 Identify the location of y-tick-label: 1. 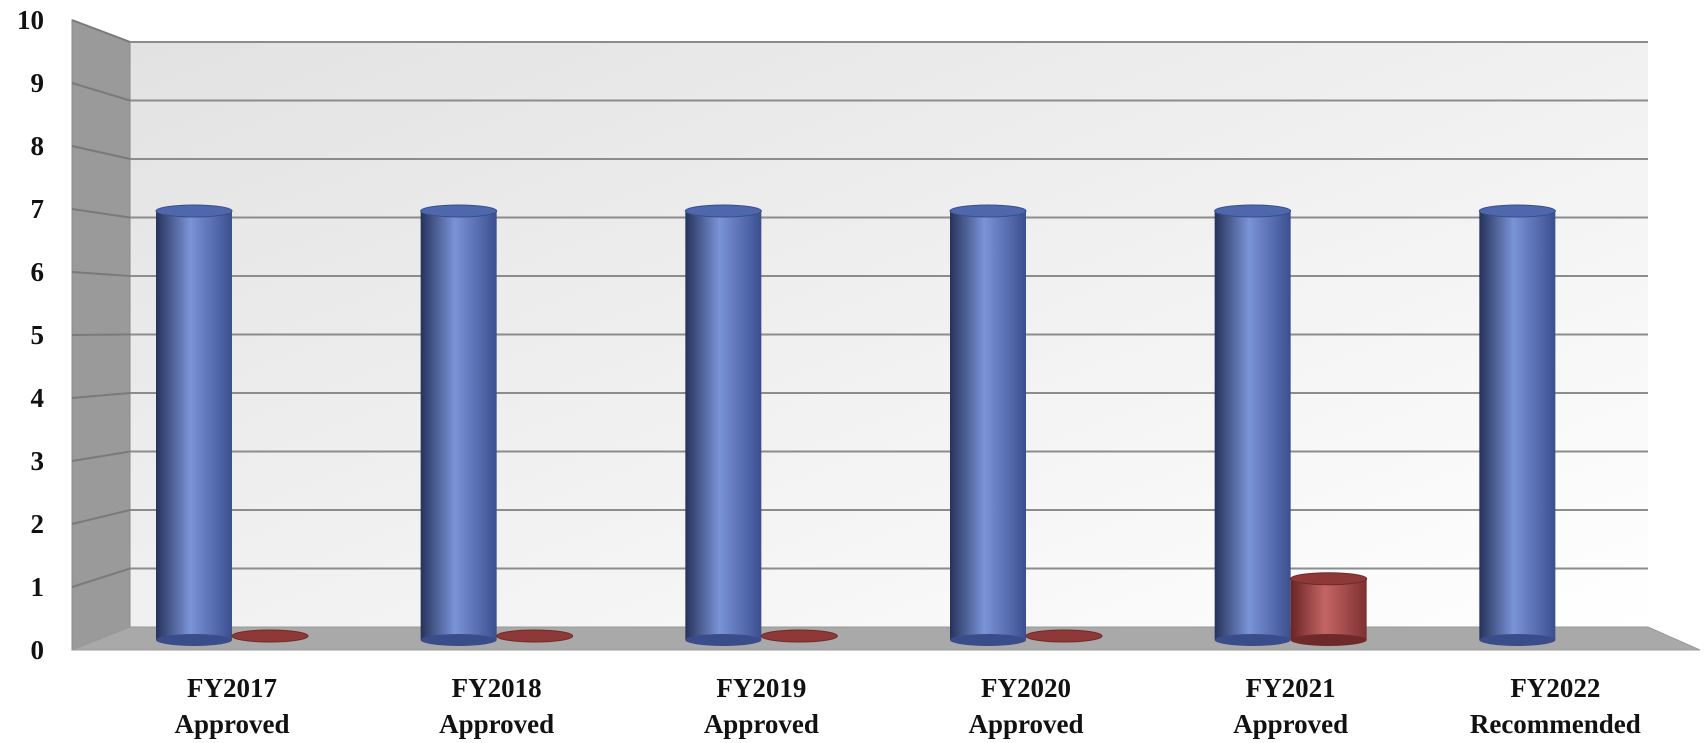
(38, 587).